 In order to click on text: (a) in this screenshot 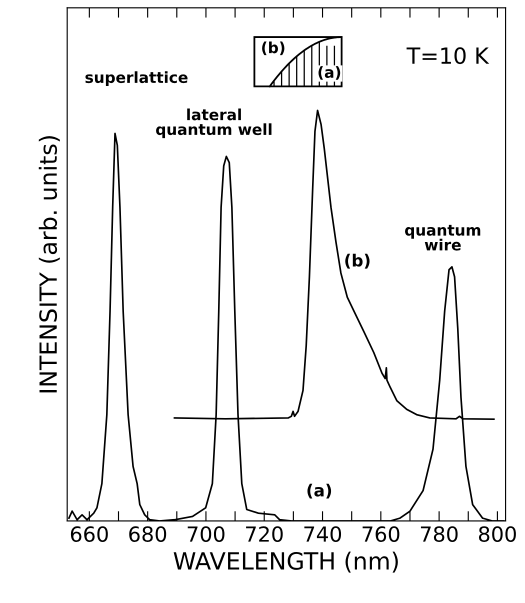, I will do `click(329, 73)`.